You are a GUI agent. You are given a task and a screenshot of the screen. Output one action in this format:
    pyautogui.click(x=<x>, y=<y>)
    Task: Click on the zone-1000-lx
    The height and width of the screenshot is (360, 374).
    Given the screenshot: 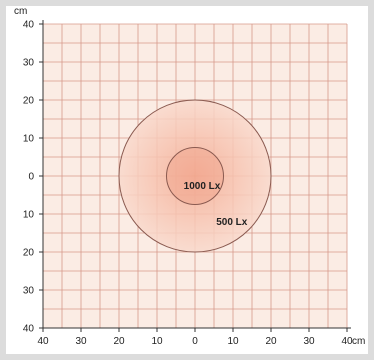 What is the action you would take?
    pyautogui.click(x=195, y=176)
    